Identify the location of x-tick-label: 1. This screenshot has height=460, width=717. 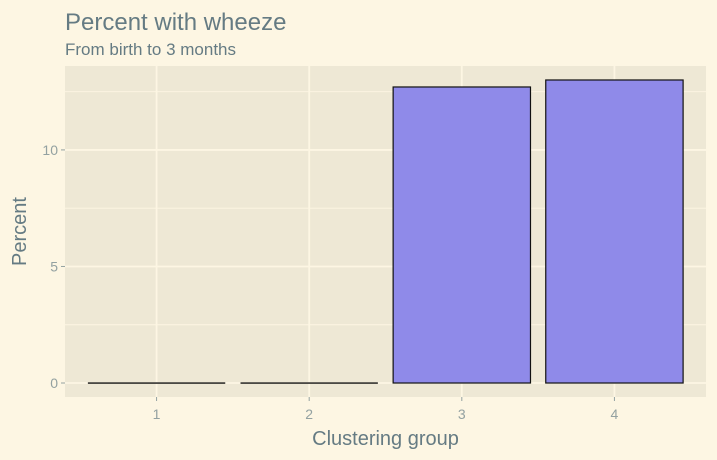
(157, 414).